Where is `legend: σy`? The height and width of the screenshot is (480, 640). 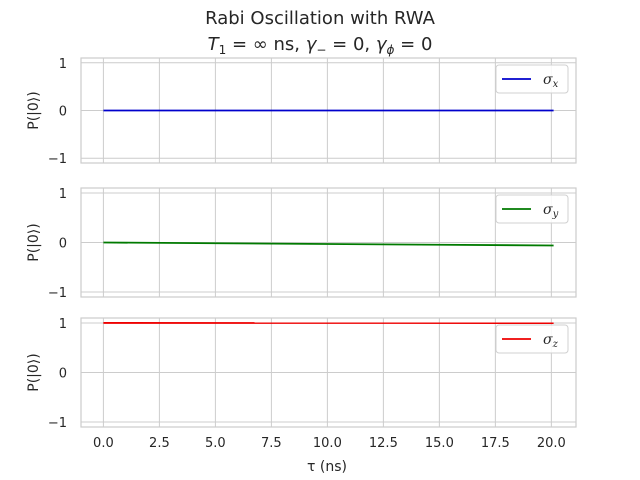
legend: σy is located at coordinates (532, 209).